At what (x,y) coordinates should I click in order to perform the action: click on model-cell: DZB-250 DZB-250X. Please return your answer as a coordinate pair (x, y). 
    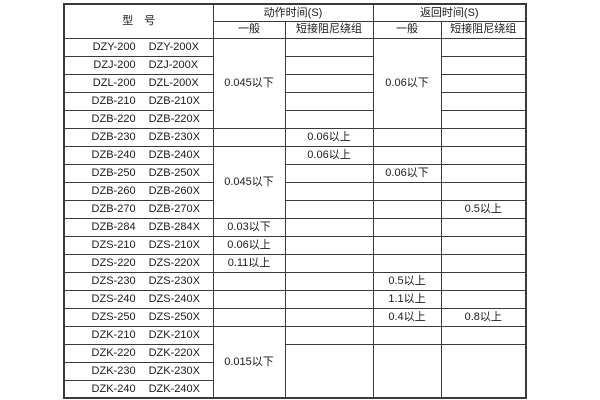
    Looking at the image, I should click on (138, 173).